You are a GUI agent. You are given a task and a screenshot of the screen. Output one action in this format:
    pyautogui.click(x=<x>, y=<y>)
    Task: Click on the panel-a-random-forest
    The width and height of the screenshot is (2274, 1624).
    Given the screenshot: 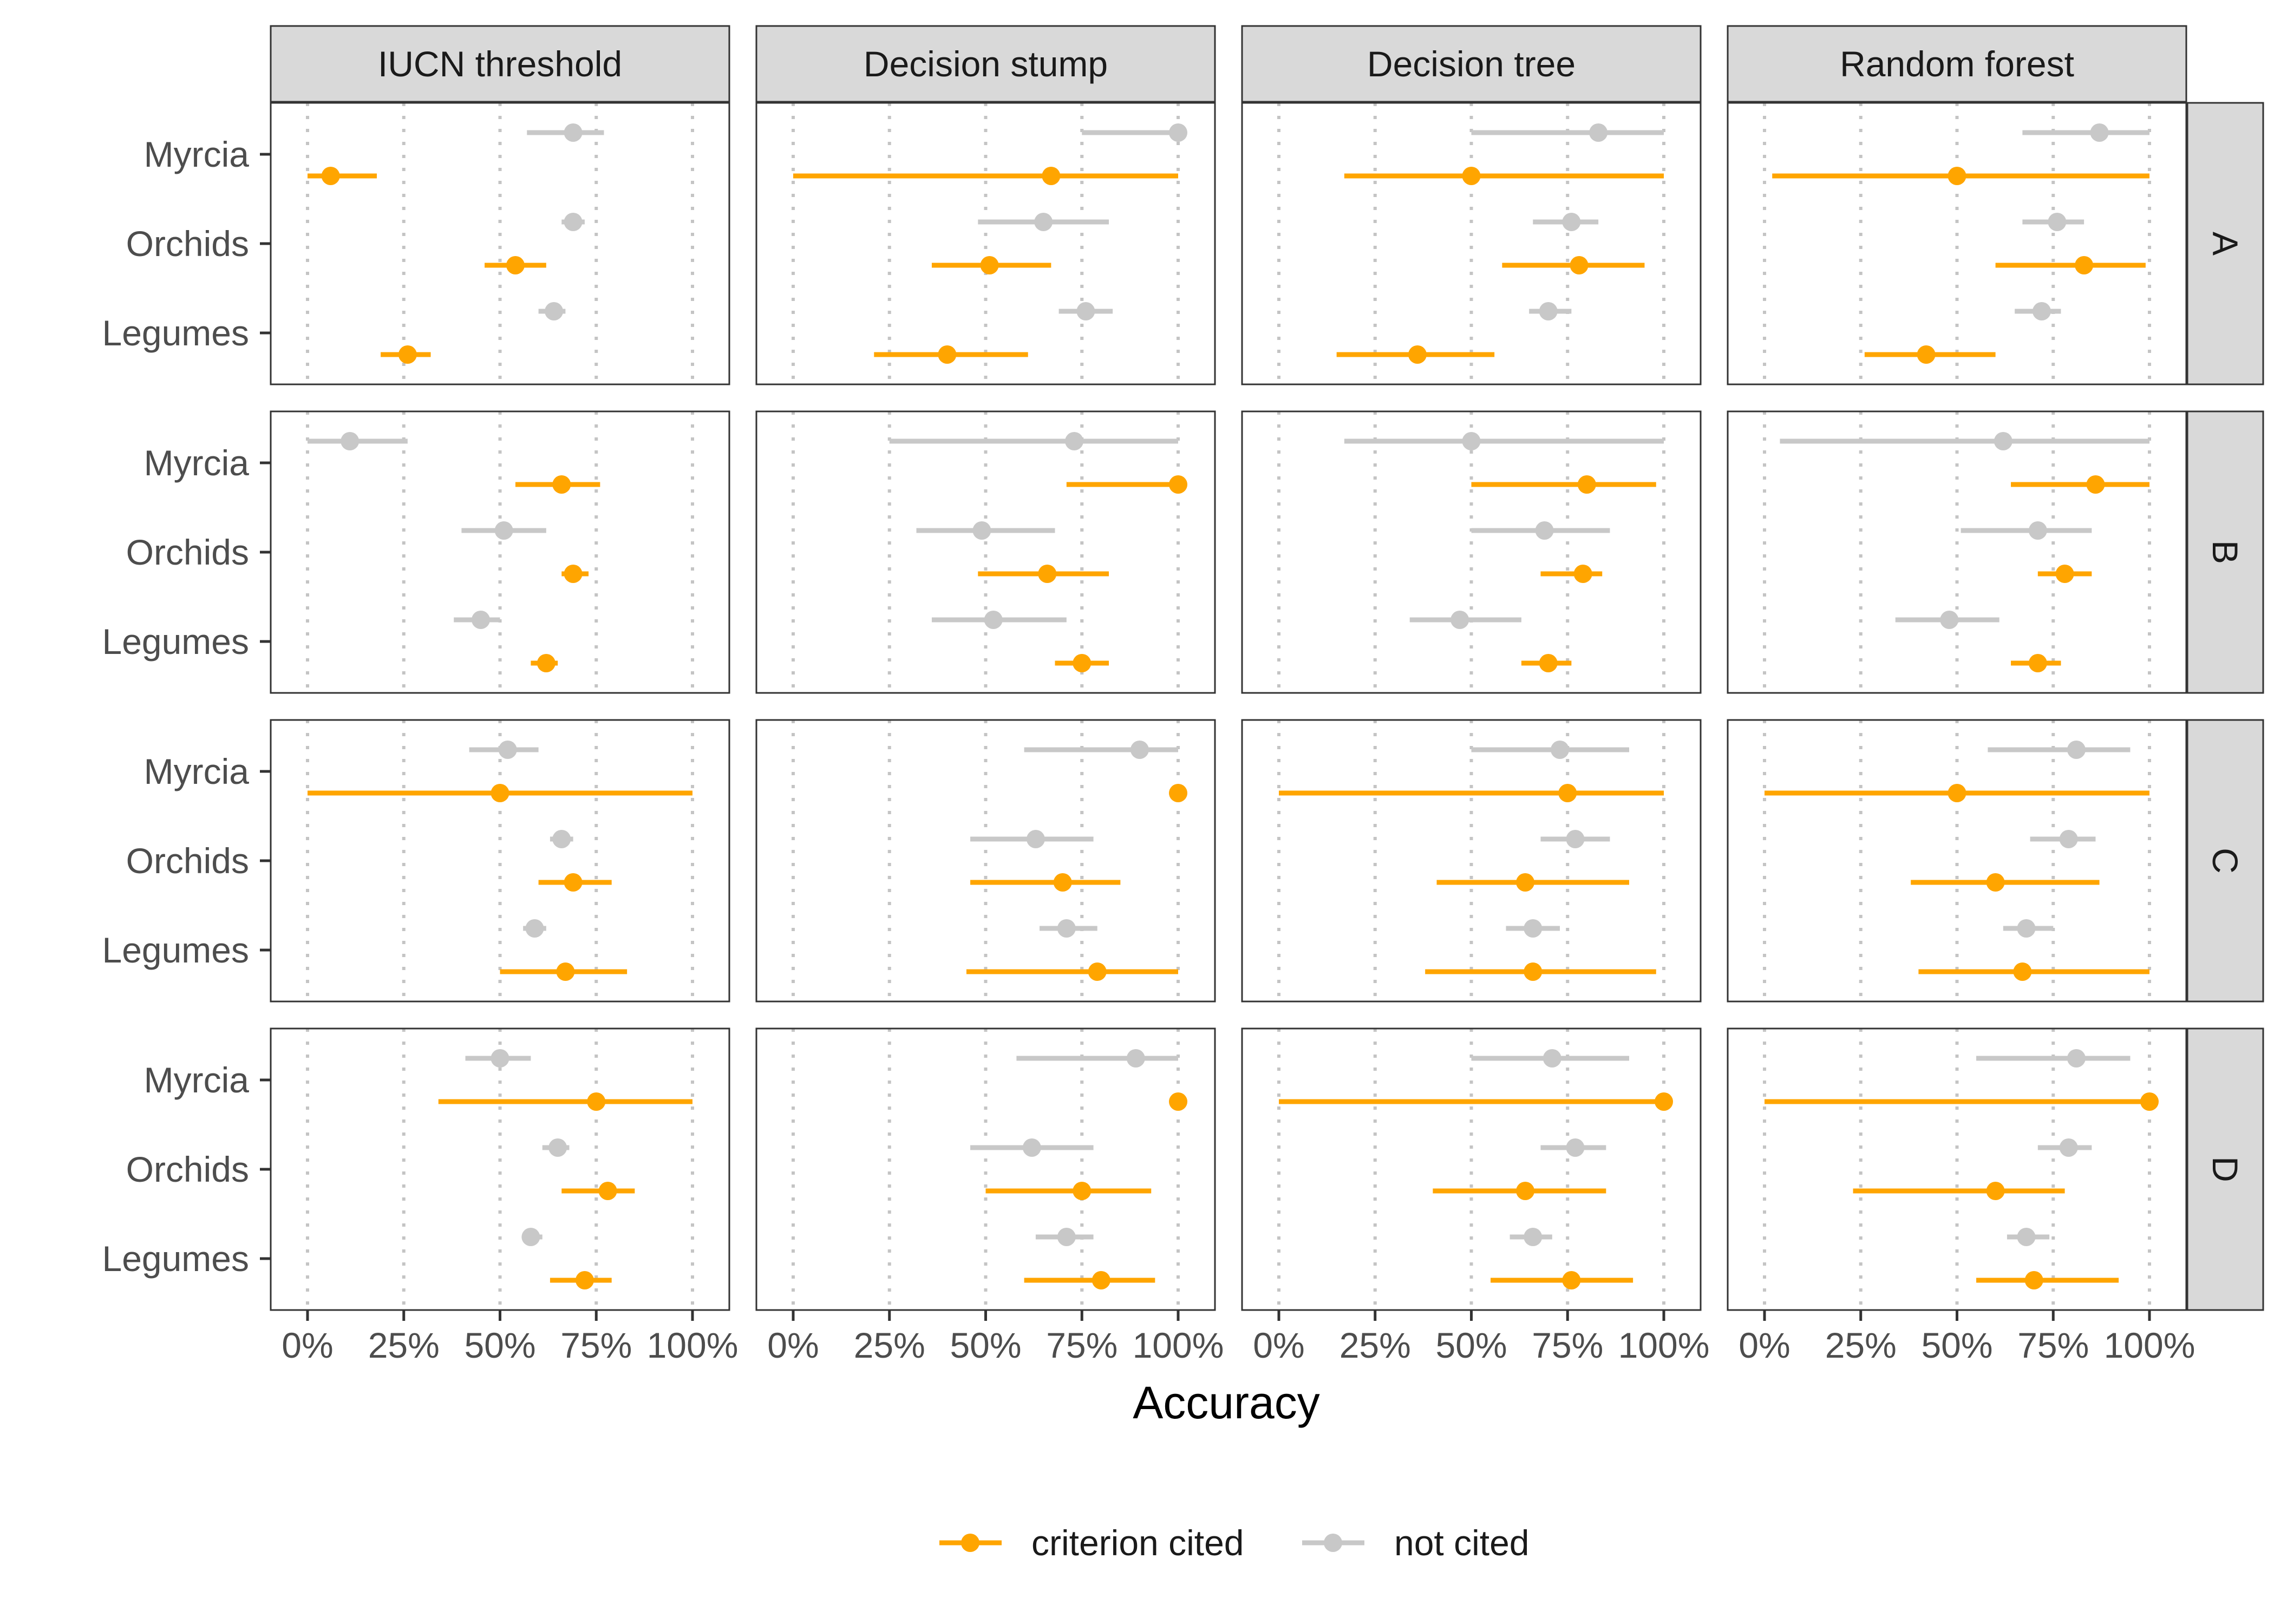 What is the action you would take?
    pyautogui.click(x=1957, y=243)
    